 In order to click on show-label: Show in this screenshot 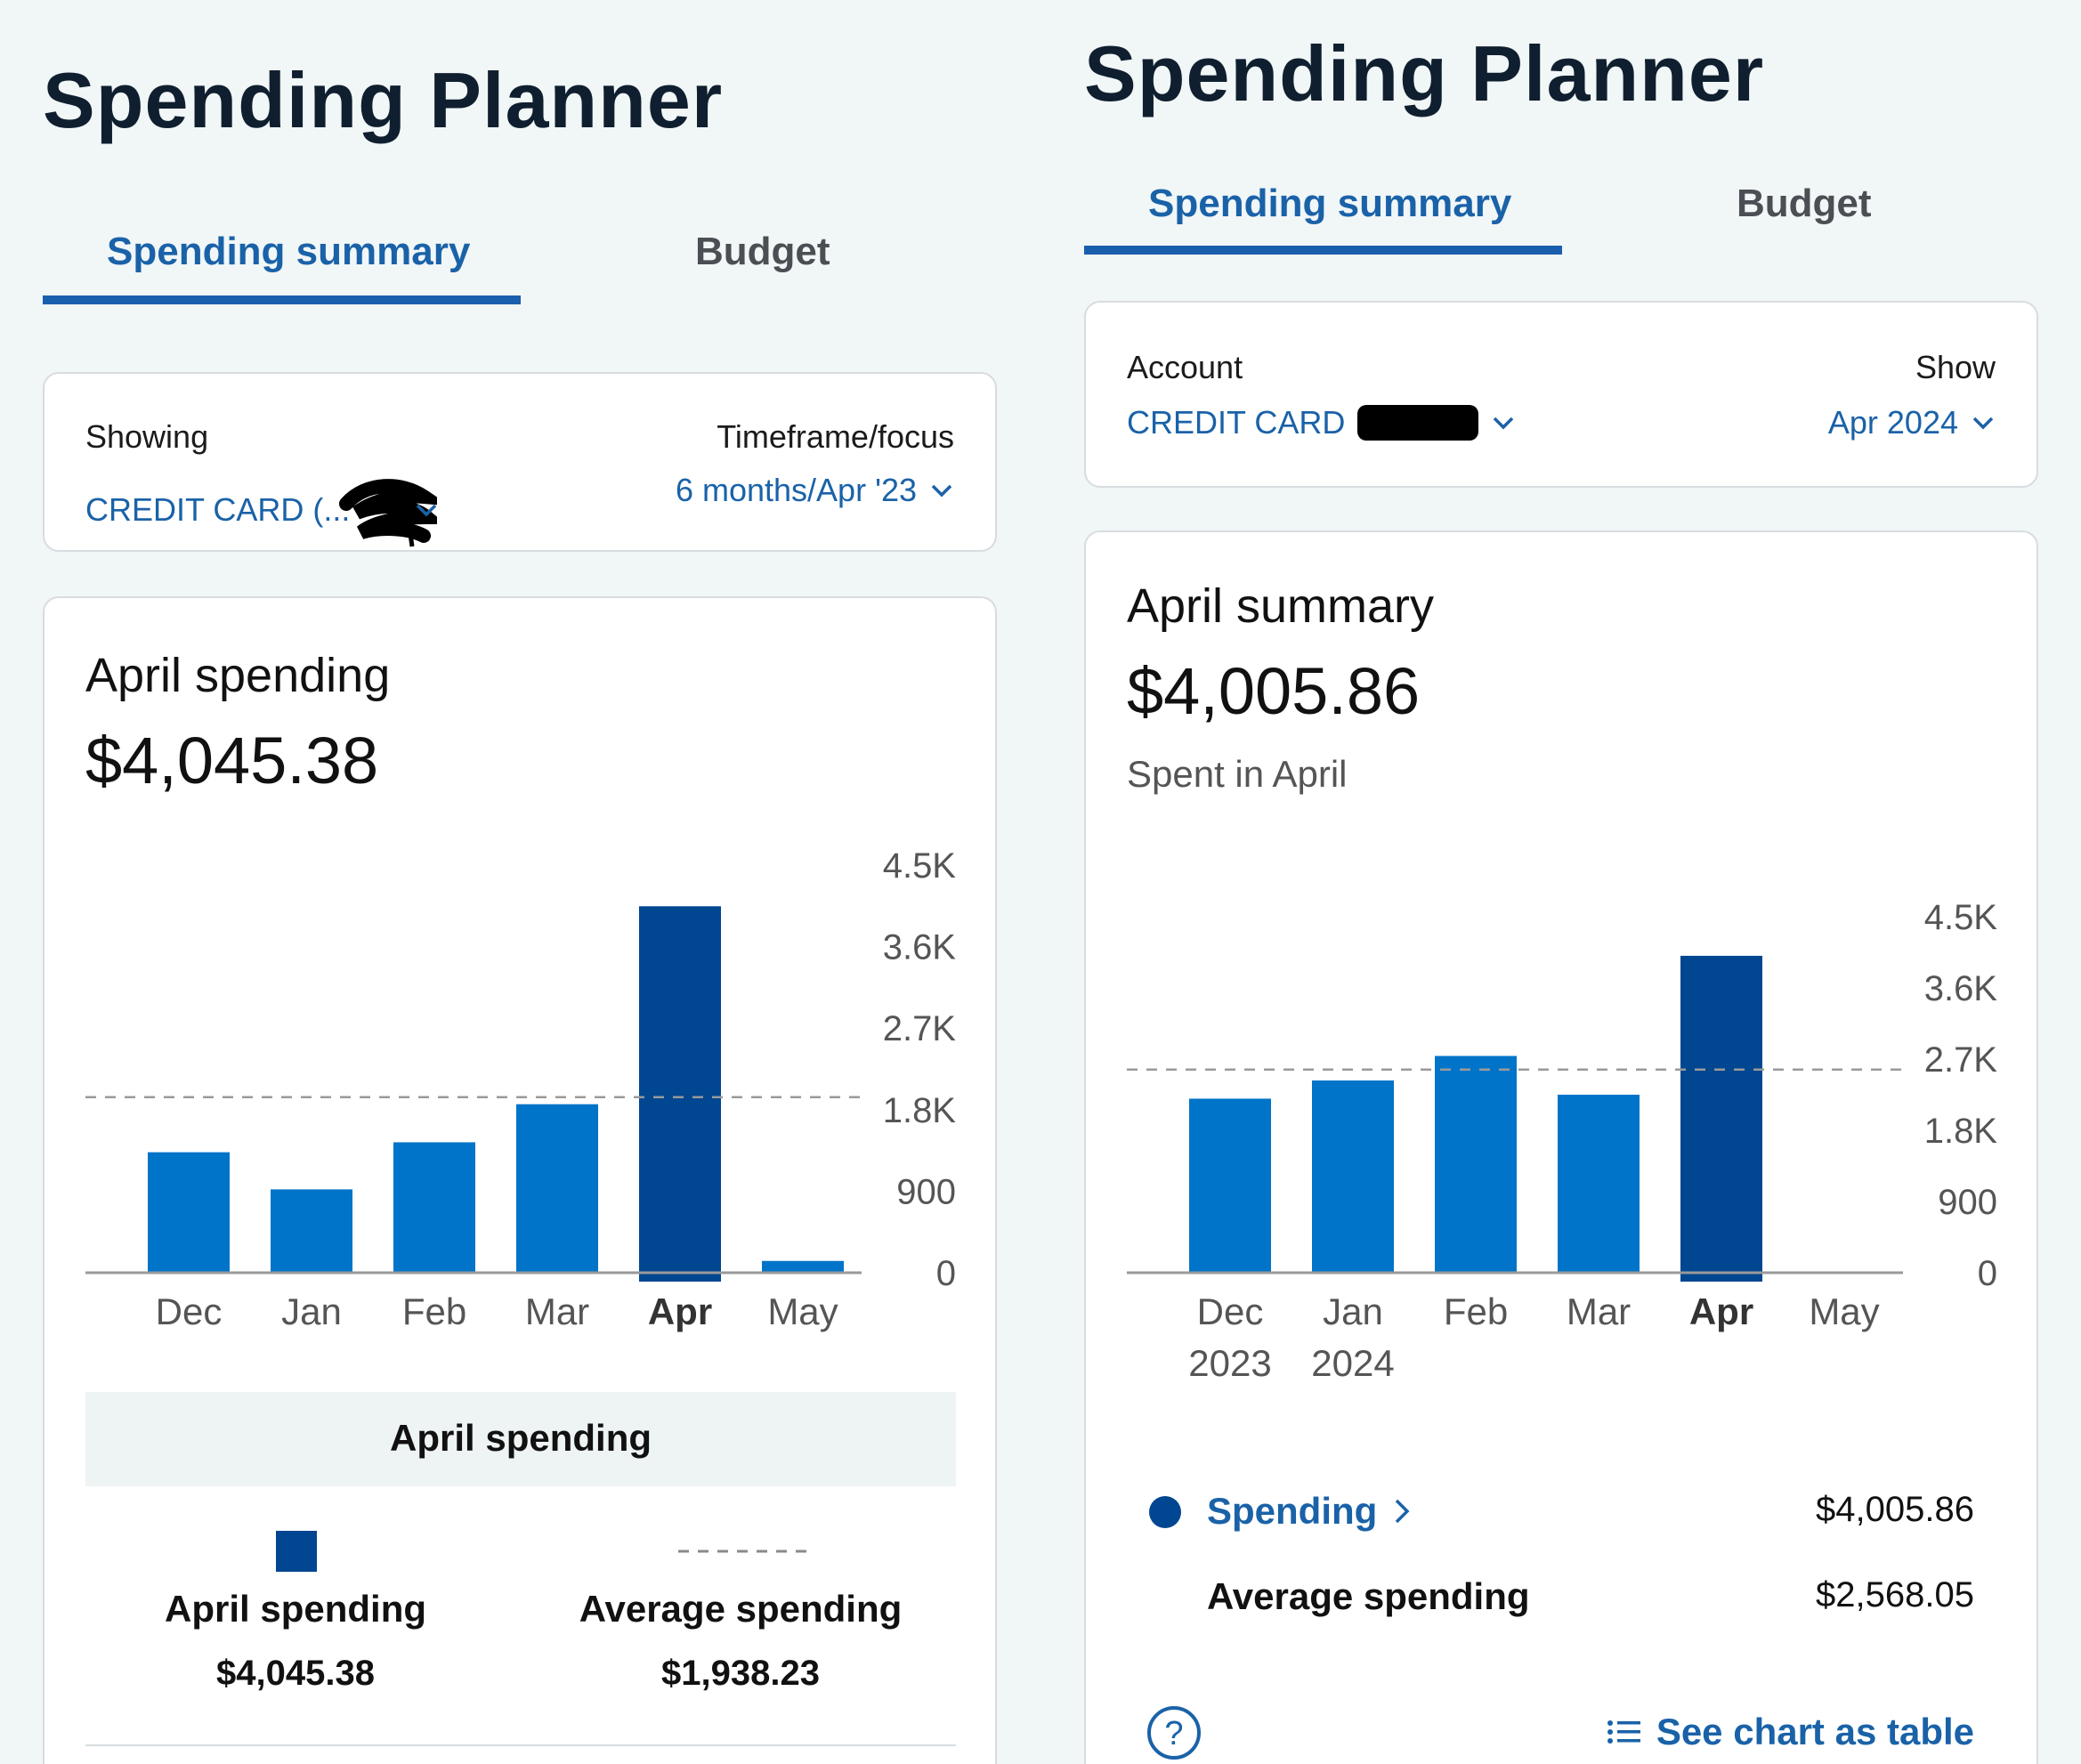, I will do `click(1955, 367)`.